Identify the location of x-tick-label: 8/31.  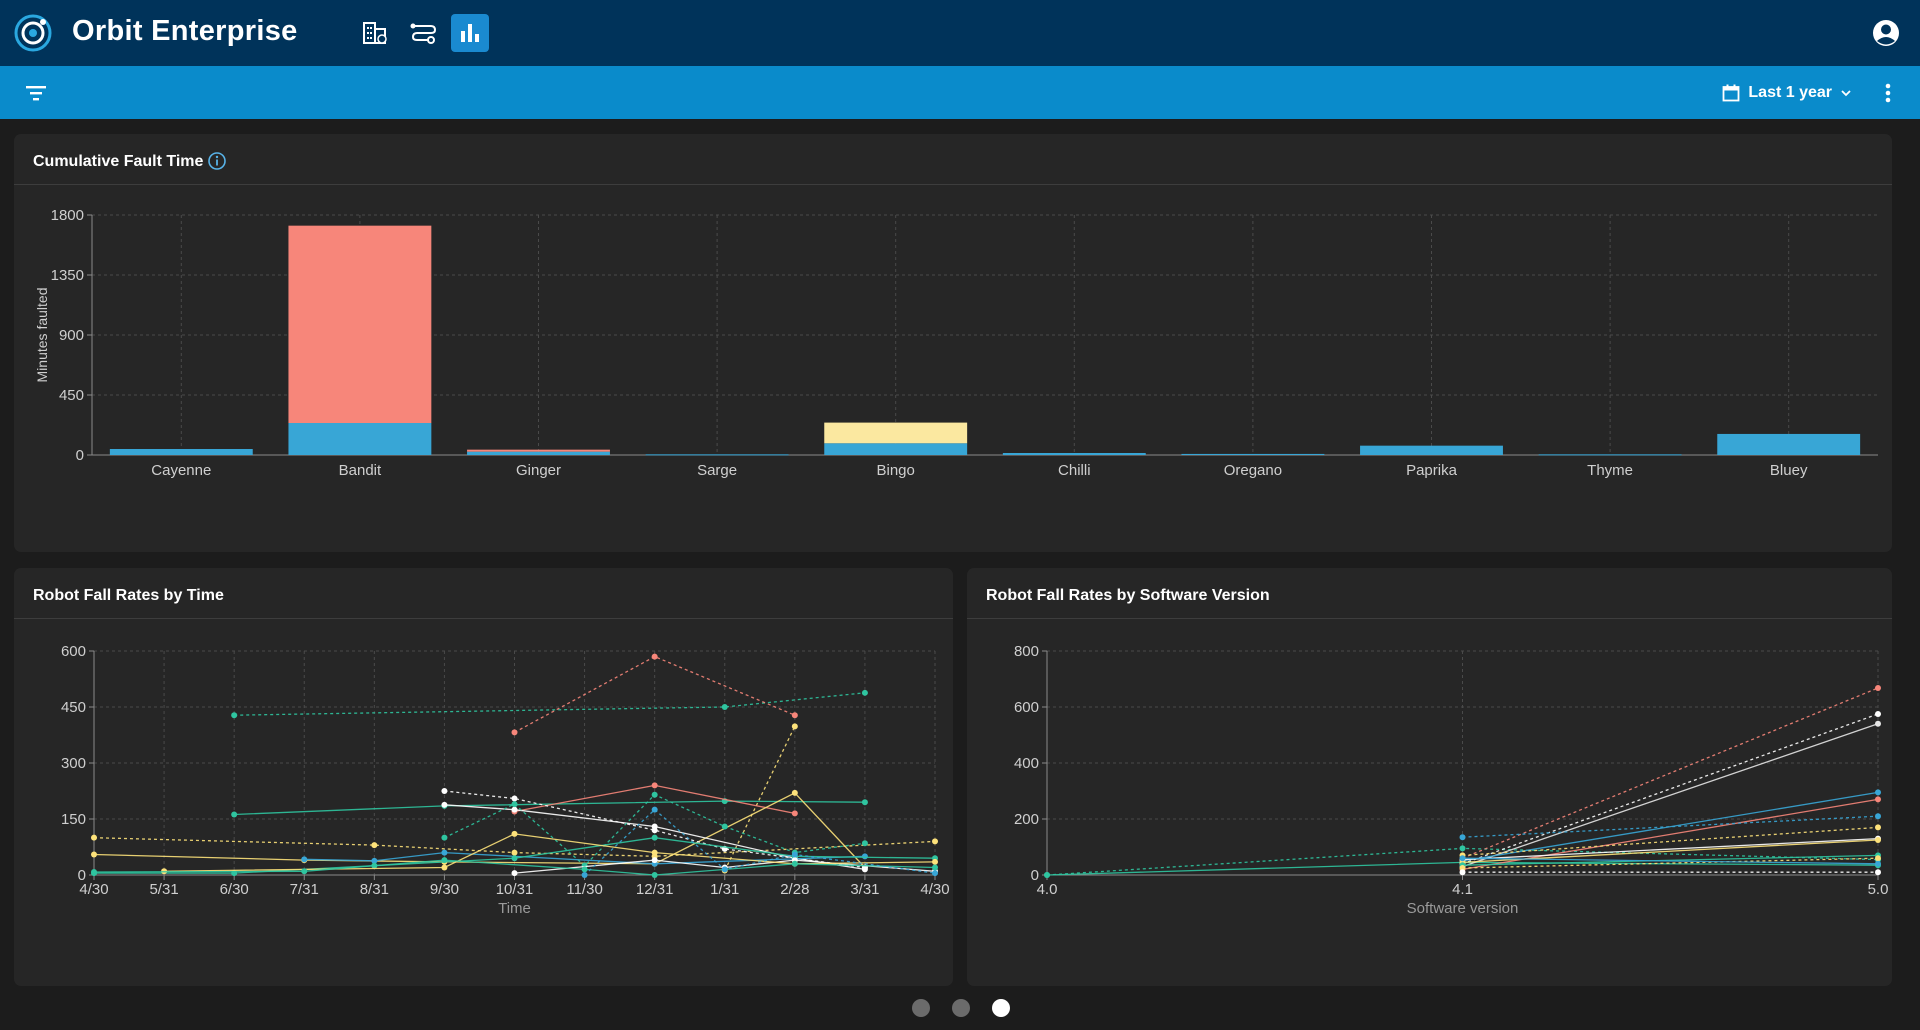
(374, 889).